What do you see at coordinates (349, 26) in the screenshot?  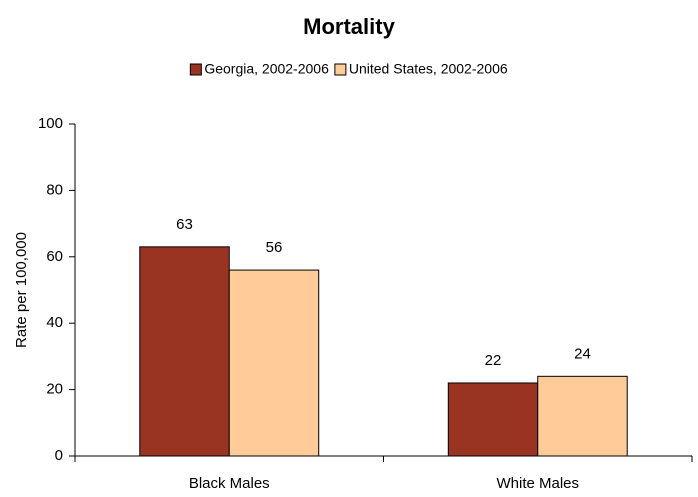 I see `chart-title: Mortality` at bounding box center [349, 26].